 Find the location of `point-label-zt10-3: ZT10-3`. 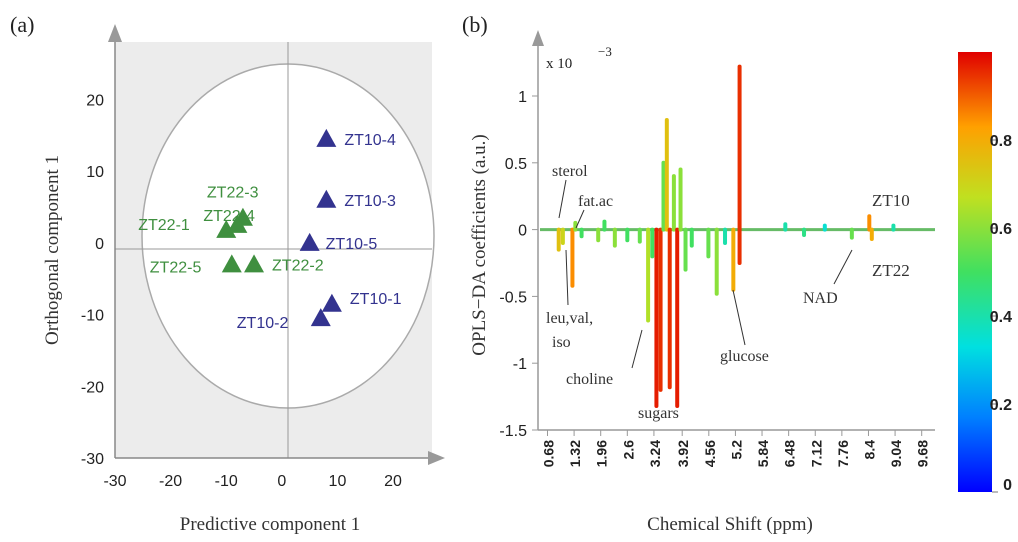

point-label-zt10-3: ZT10-3 is located at coordinates (370, 201).